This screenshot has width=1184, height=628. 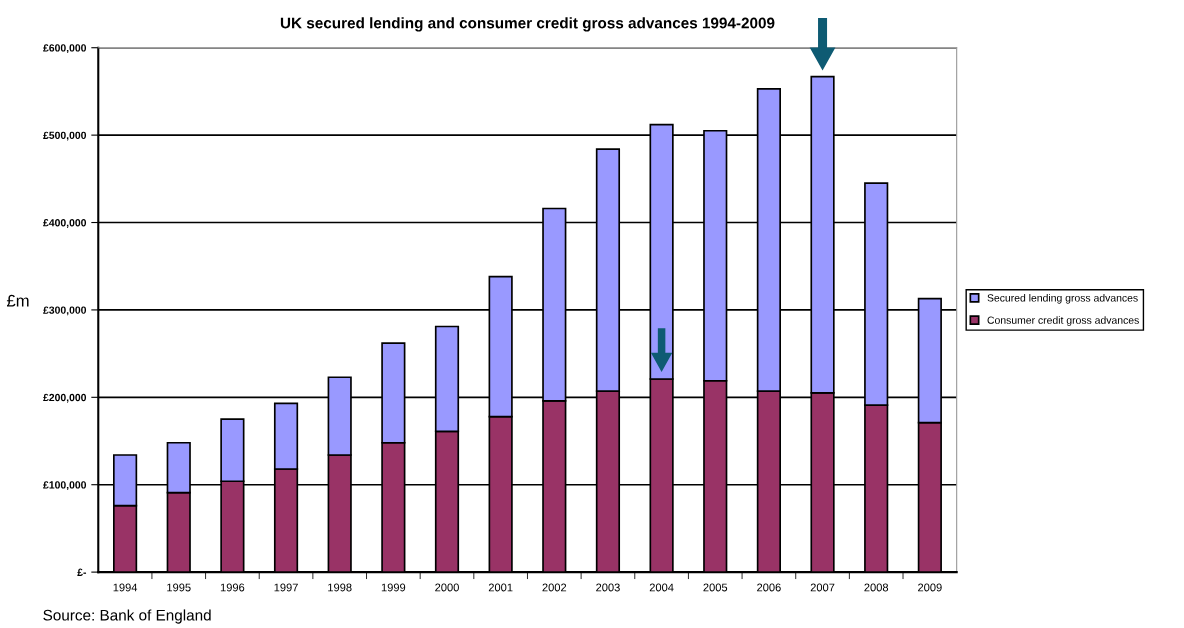 What do you see at coordinates (65, 136) in the screenshot?
I see `y-tick-label: £500,000` at bounding box center [65, 136].